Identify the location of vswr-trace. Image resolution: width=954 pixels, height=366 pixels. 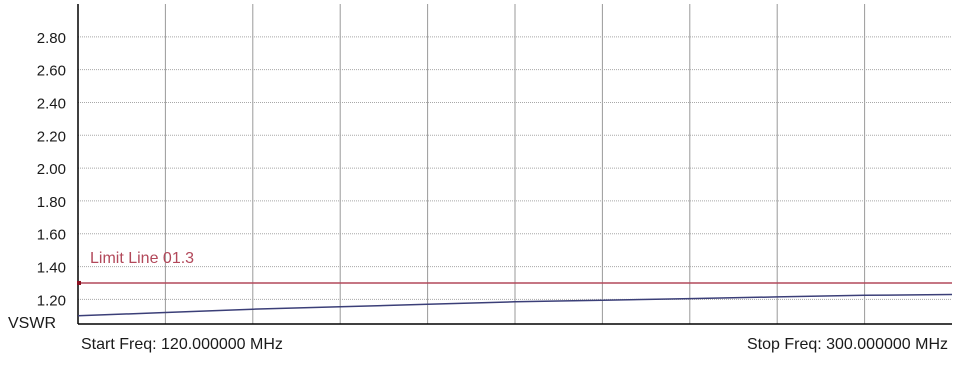
(515, 305).